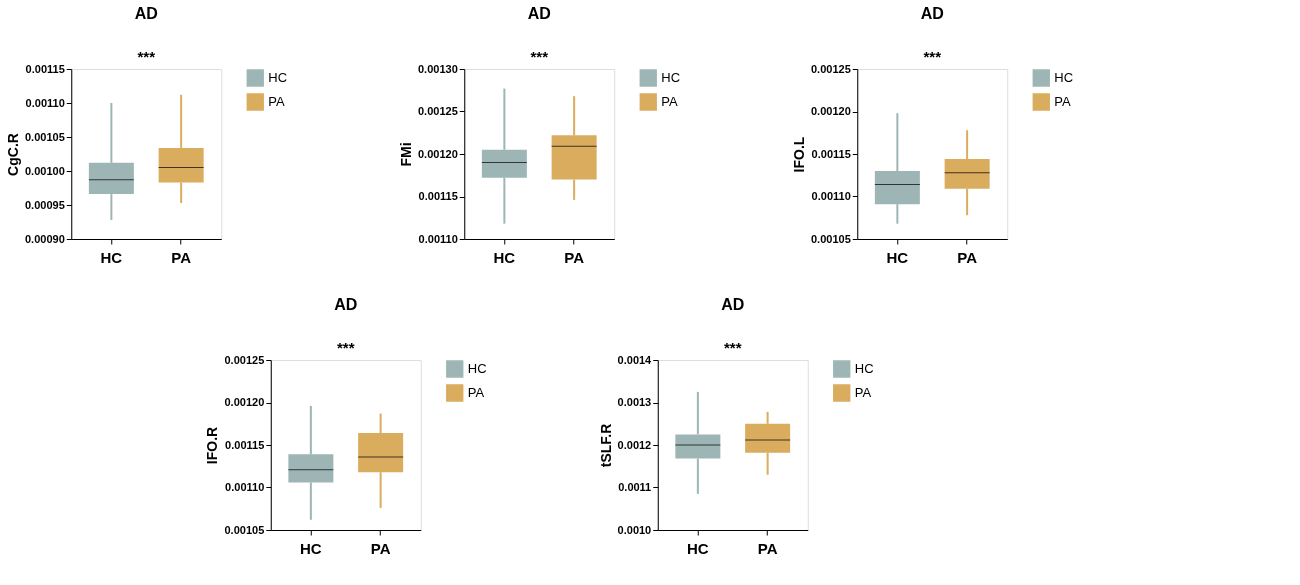  Describe the element at coordinates (634, 444) in the screenshot. I see `y-tick-label: 0.0012` at that location.